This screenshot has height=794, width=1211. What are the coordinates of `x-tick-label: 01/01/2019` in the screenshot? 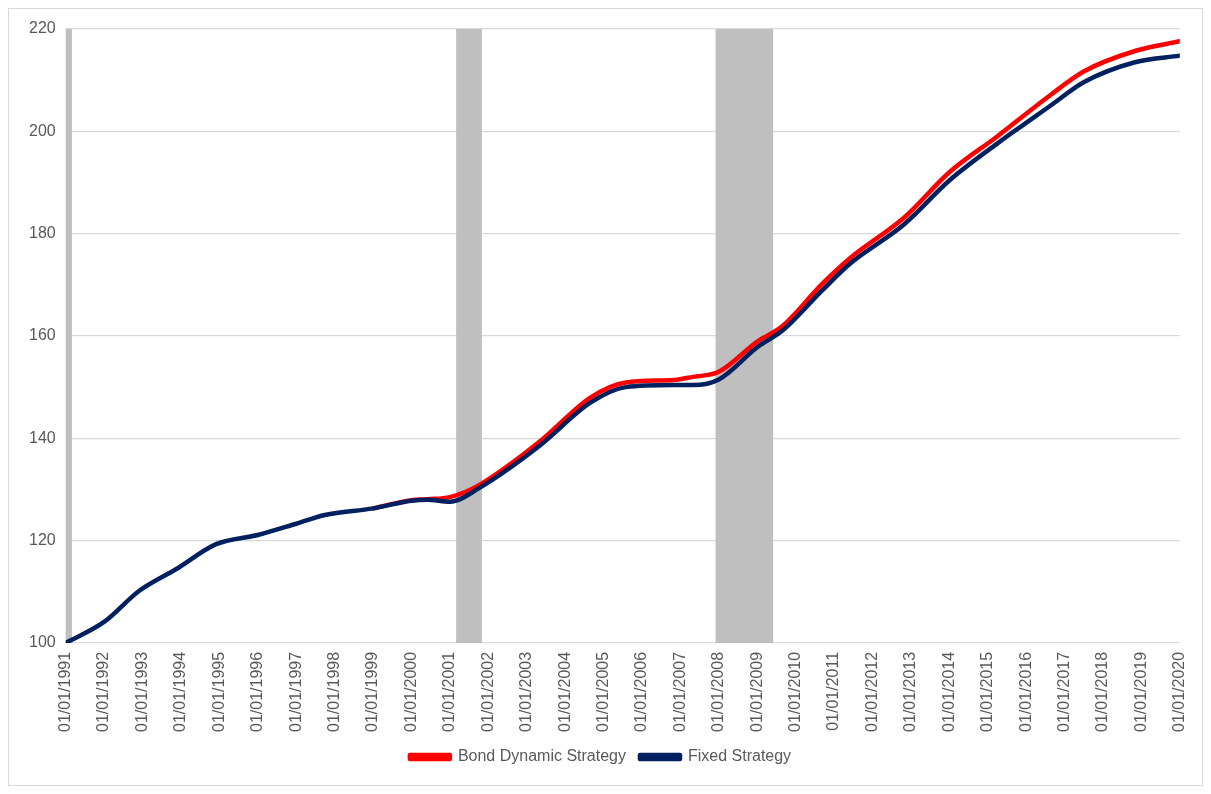 It's located at (1140, 691).